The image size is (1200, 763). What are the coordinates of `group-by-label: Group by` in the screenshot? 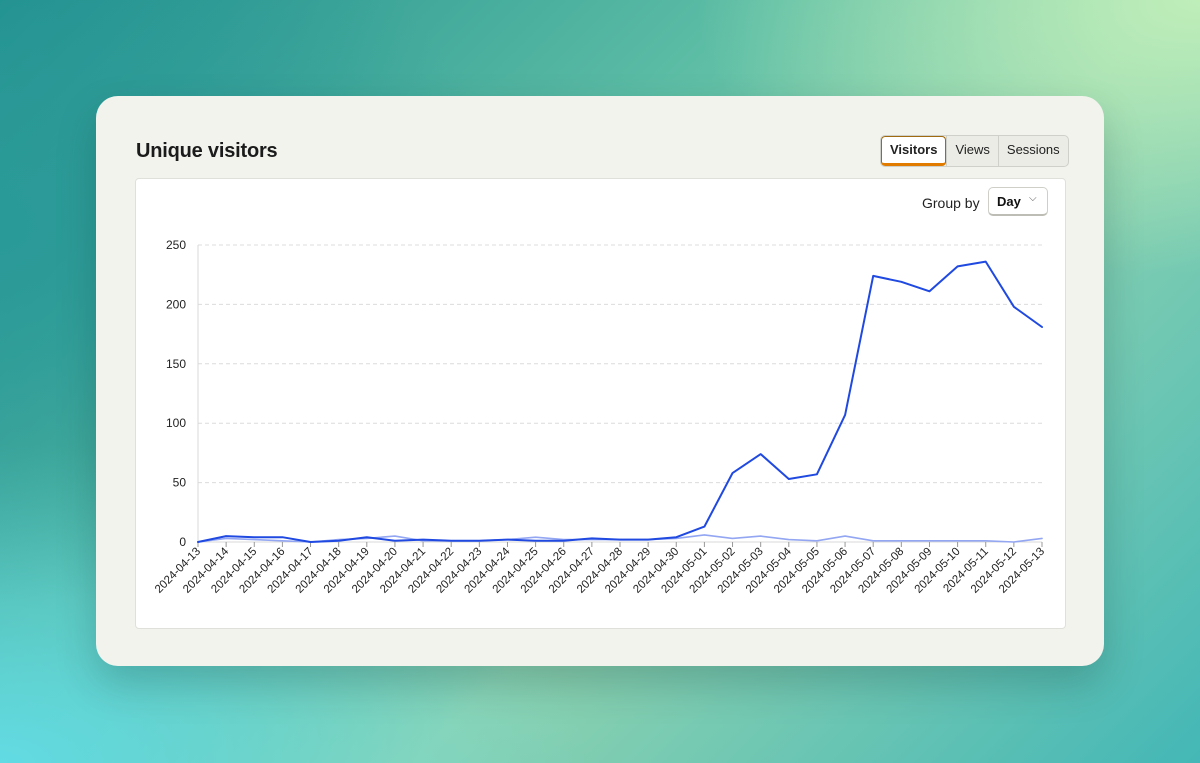 It's located at (951, 203).